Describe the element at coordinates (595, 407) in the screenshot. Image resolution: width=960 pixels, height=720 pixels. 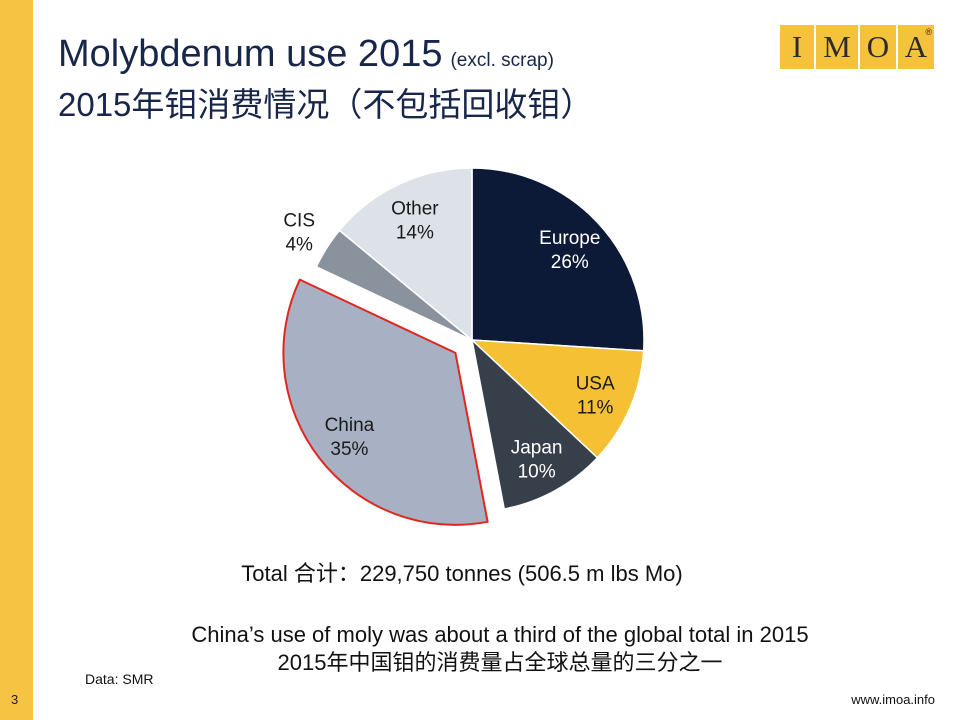
I see `slice-value-usa: 11%` at that location.